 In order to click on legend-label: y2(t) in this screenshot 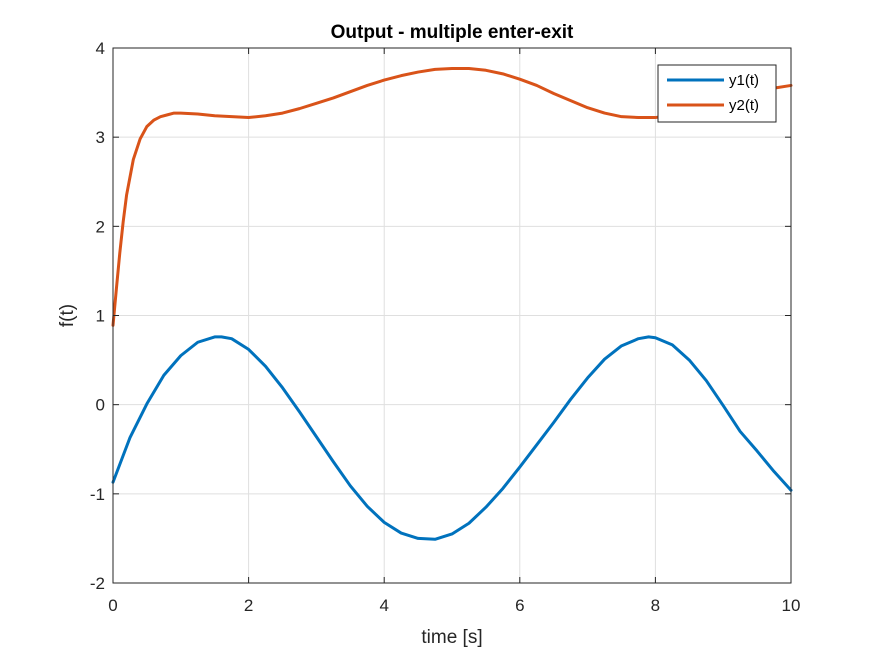, I will do `click(744, 105)`.